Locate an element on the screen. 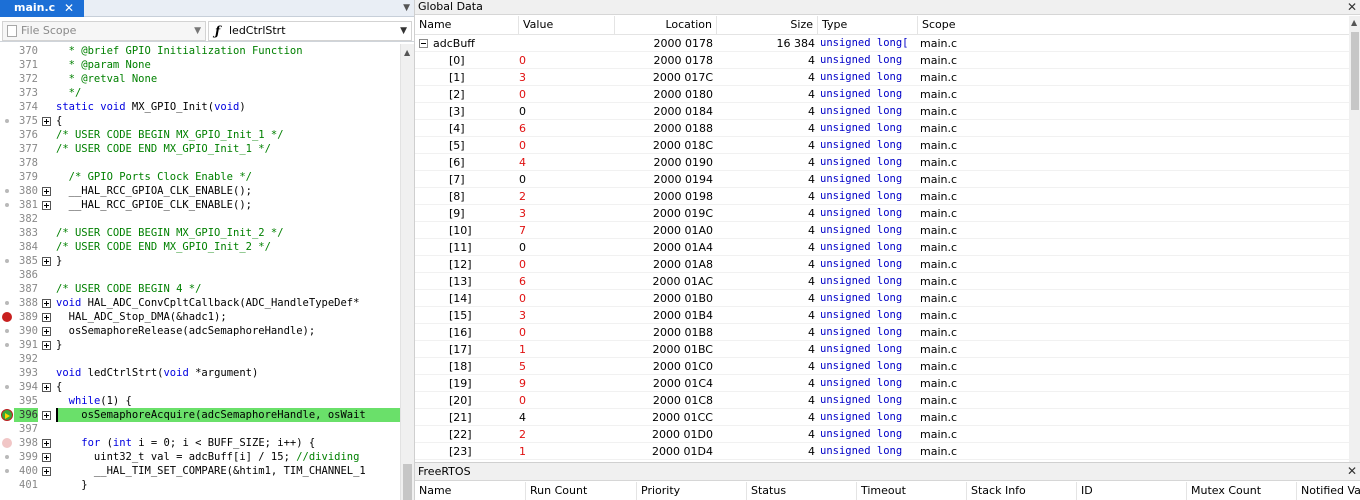 The image size is (1360, 500). table-row: [16] 0 2000 01B8 4 unsigned long main.c is located at coordinates (882, 332).